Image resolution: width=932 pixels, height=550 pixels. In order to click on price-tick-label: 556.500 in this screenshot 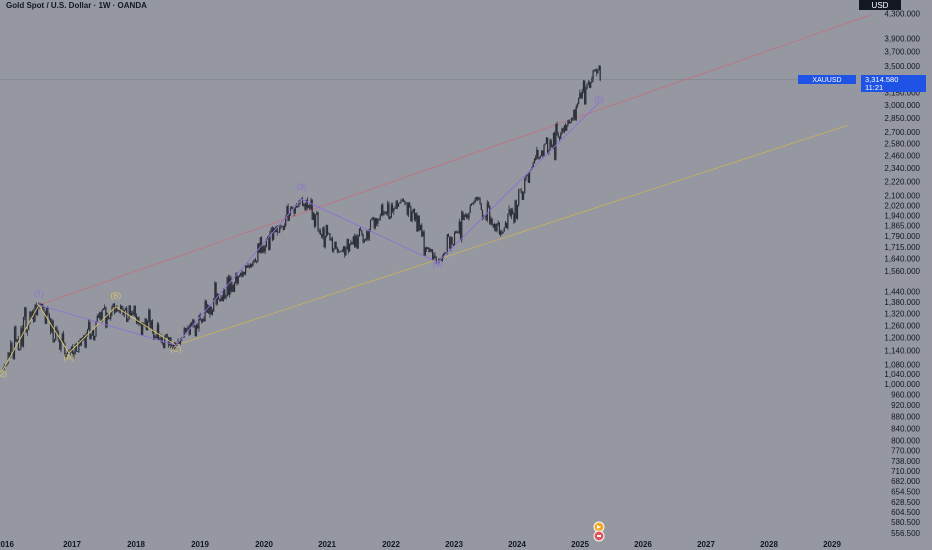, I will do `click(905, 533)`.